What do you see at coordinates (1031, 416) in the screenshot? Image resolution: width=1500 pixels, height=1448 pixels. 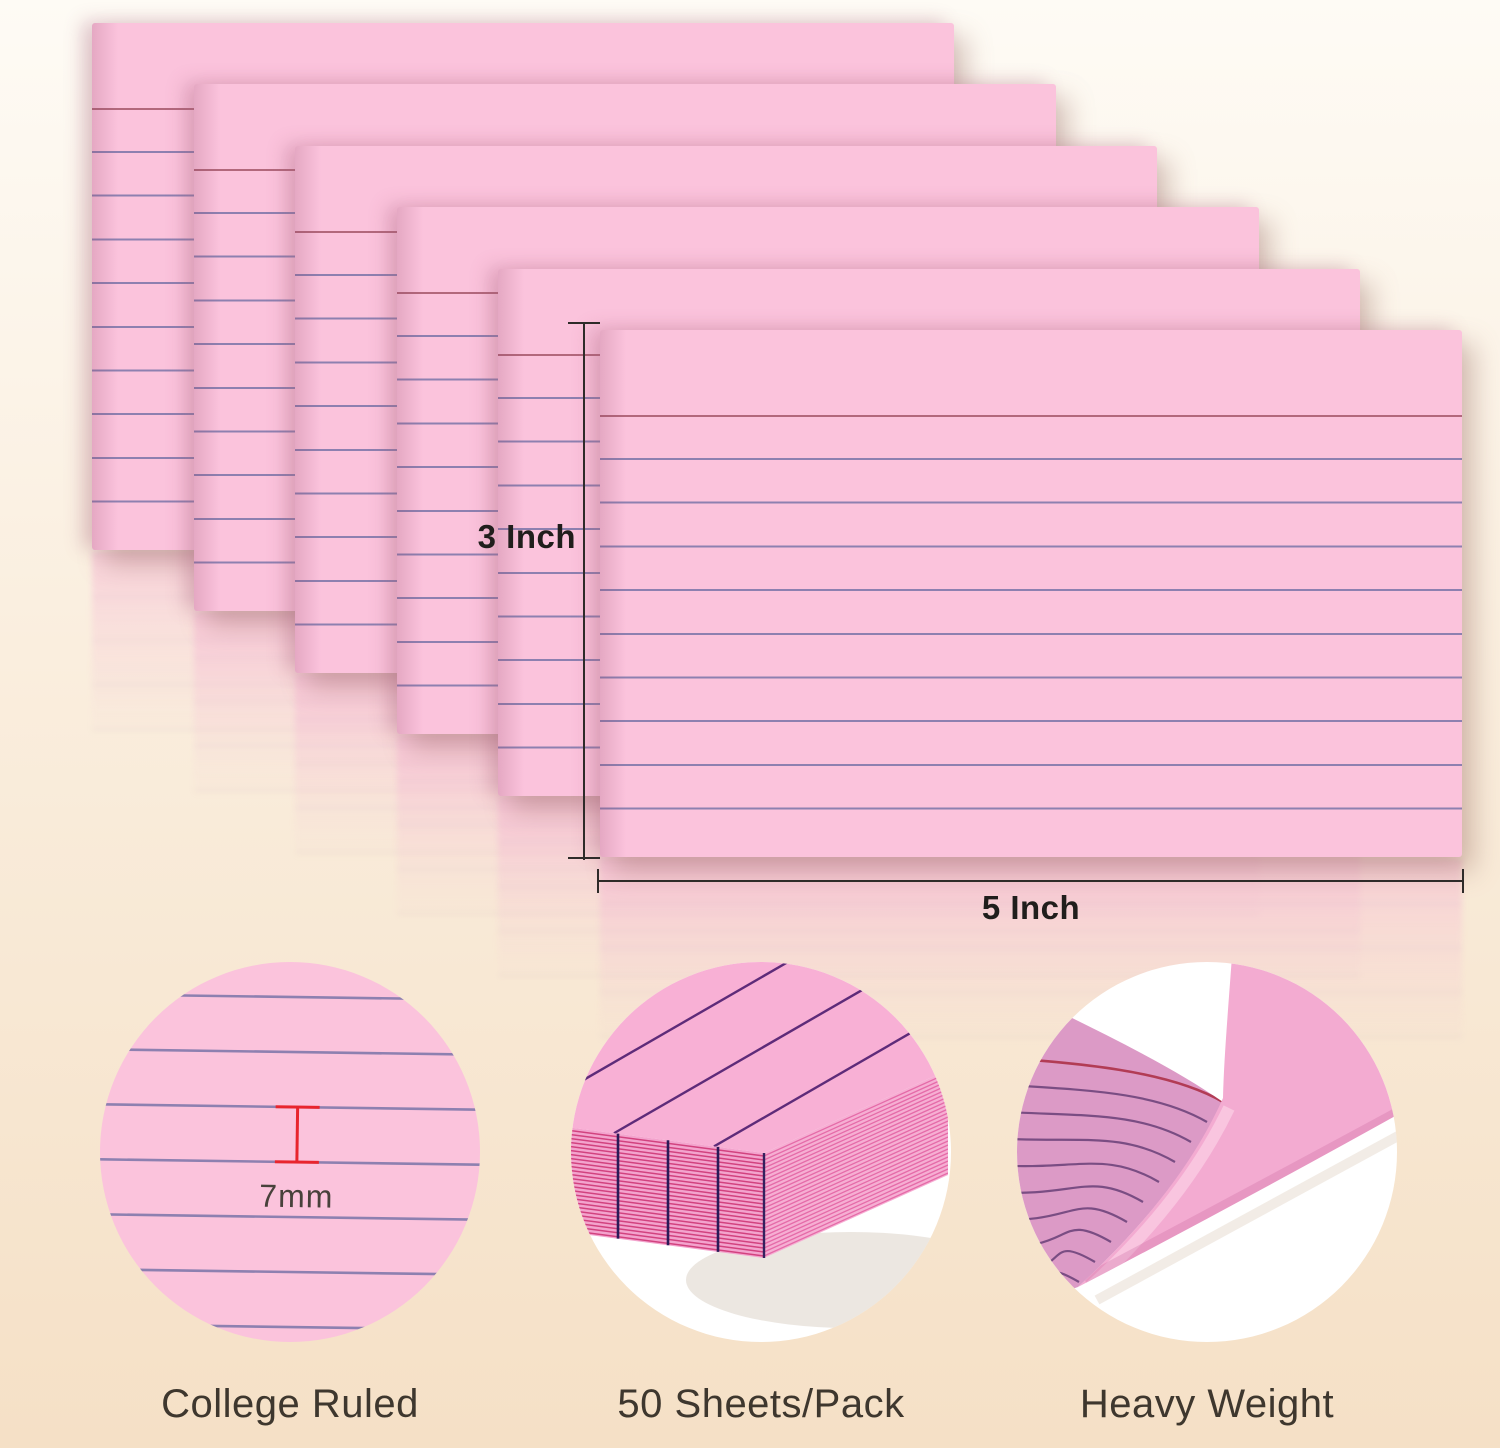 I see `card-top-rule-red` at bounding box center [1031, 416].